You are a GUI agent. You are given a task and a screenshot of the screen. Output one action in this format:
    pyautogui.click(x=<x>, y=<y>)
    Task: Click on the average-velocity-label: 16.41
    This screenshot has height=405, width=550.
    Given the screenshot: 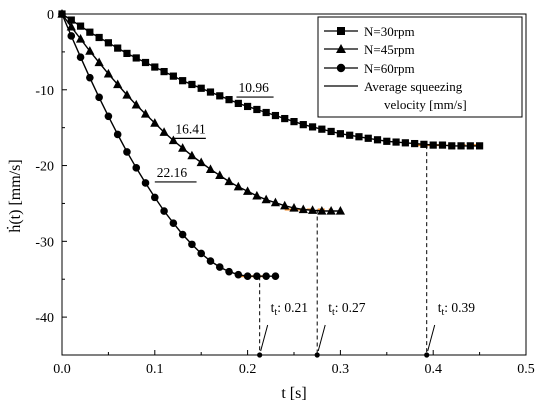 What is the action you would take?
    pyautogui.click(x=190, y=128)
    